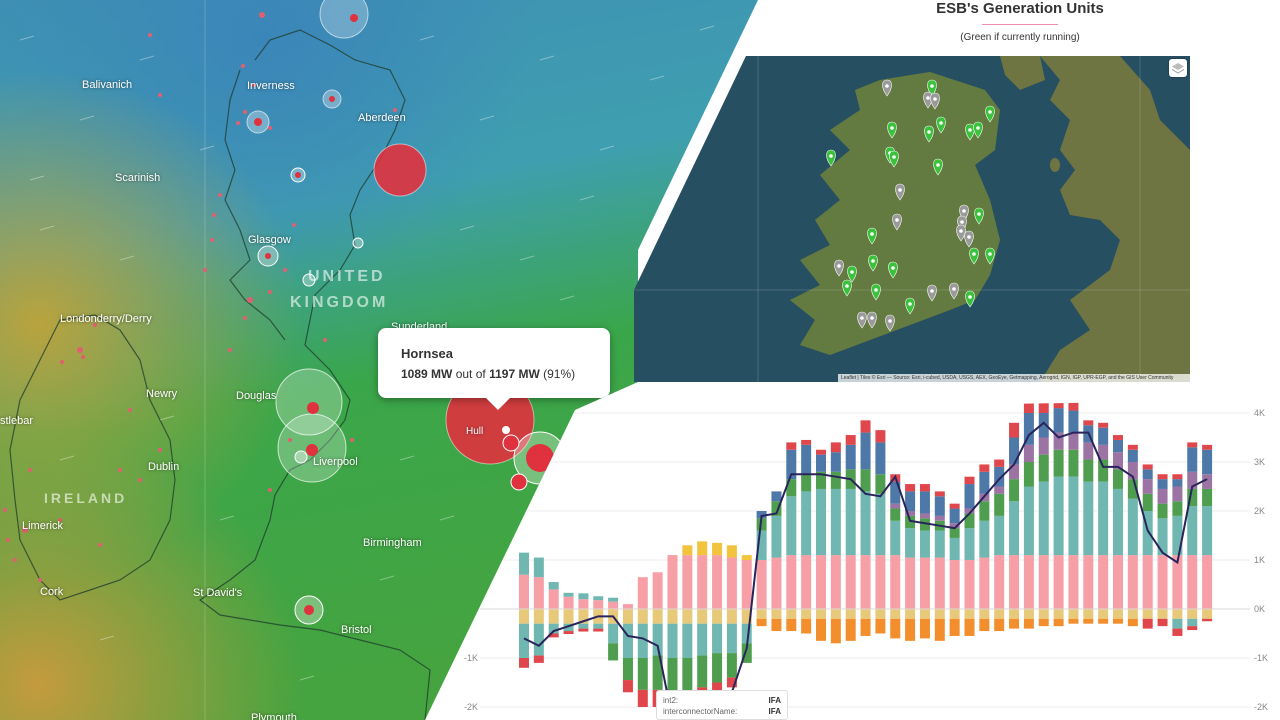 The image size is (1280, 720). What do you see at coordinates (1178, 68) in the screenshot?
I see `layers-icon` at bounding box center [1178, 68].